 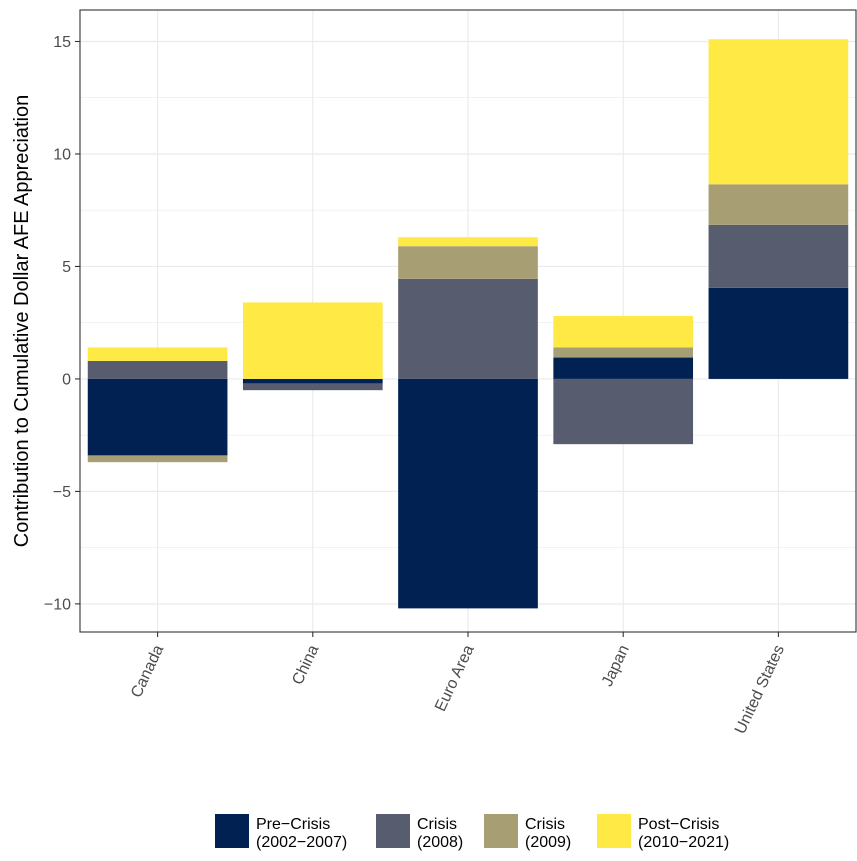 What do you see at coordinates (305, 664) in the screenshot?
I see `x-tick-label: China` at bounding box center [305, 664].